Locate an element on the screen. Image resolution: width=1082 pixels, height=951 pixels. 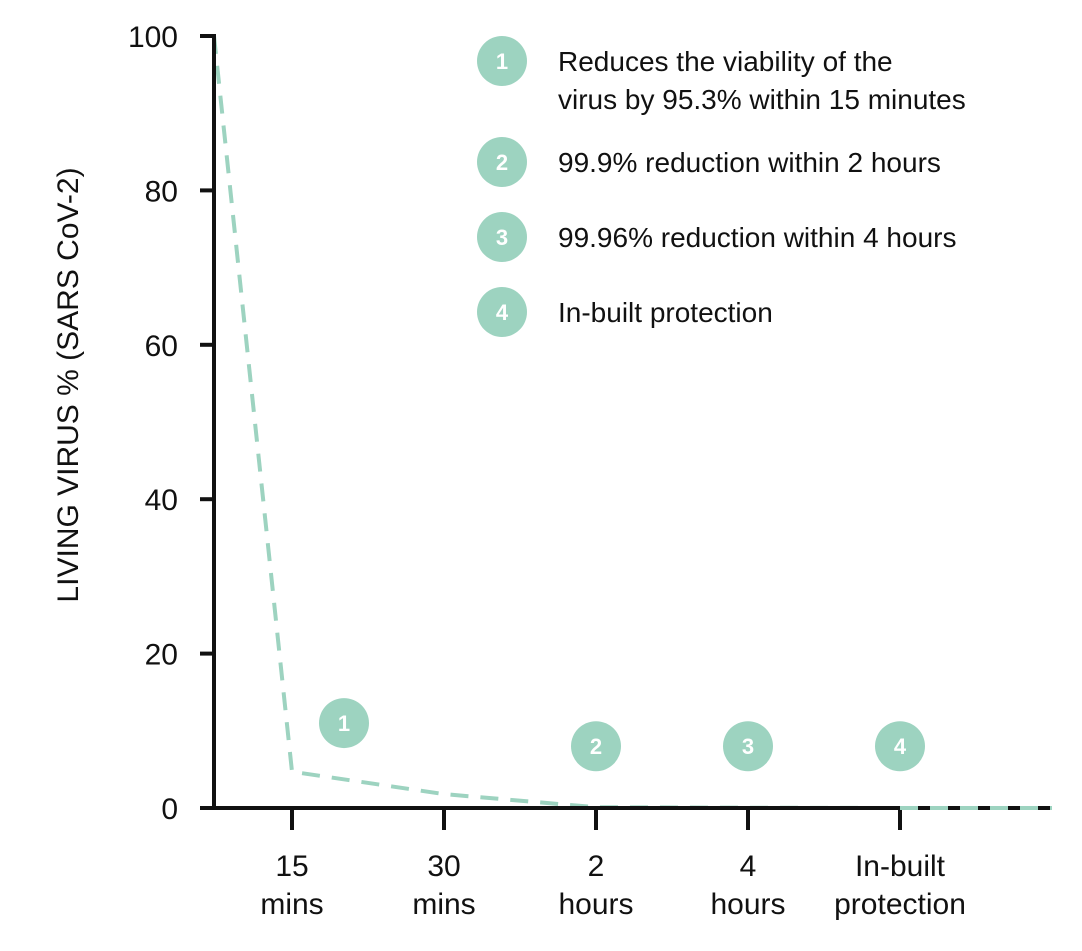
legend-label: In-built protection is located at coordinates (665, 312).